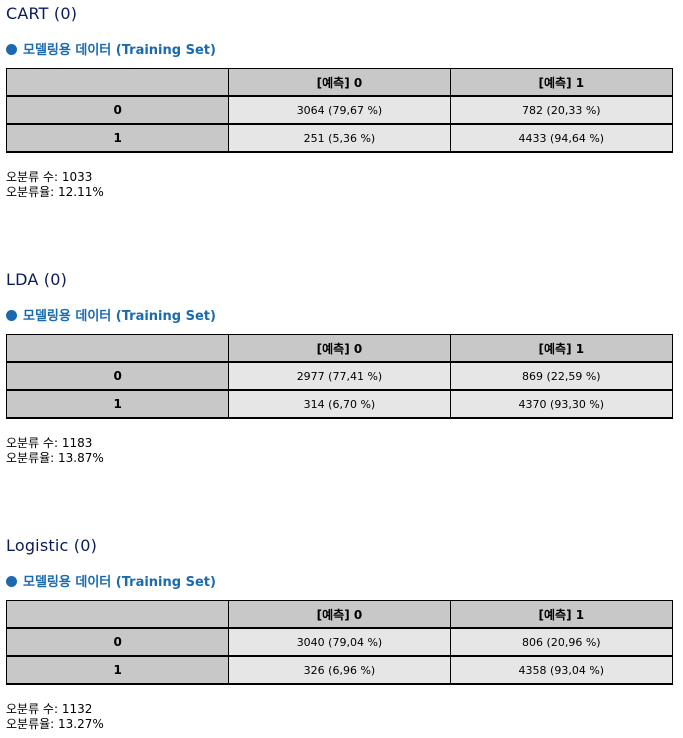 The height and width of the screenshot is (738, 683). I want to click on misclassification-count: 오분류 수: 1033, so click(49, 177).